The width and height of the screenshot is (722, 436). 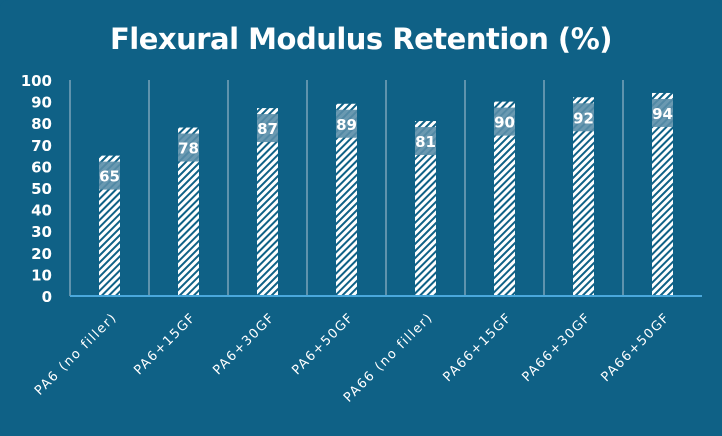 I want to click on y-tick-label: 70, so click(x=41, y=146).